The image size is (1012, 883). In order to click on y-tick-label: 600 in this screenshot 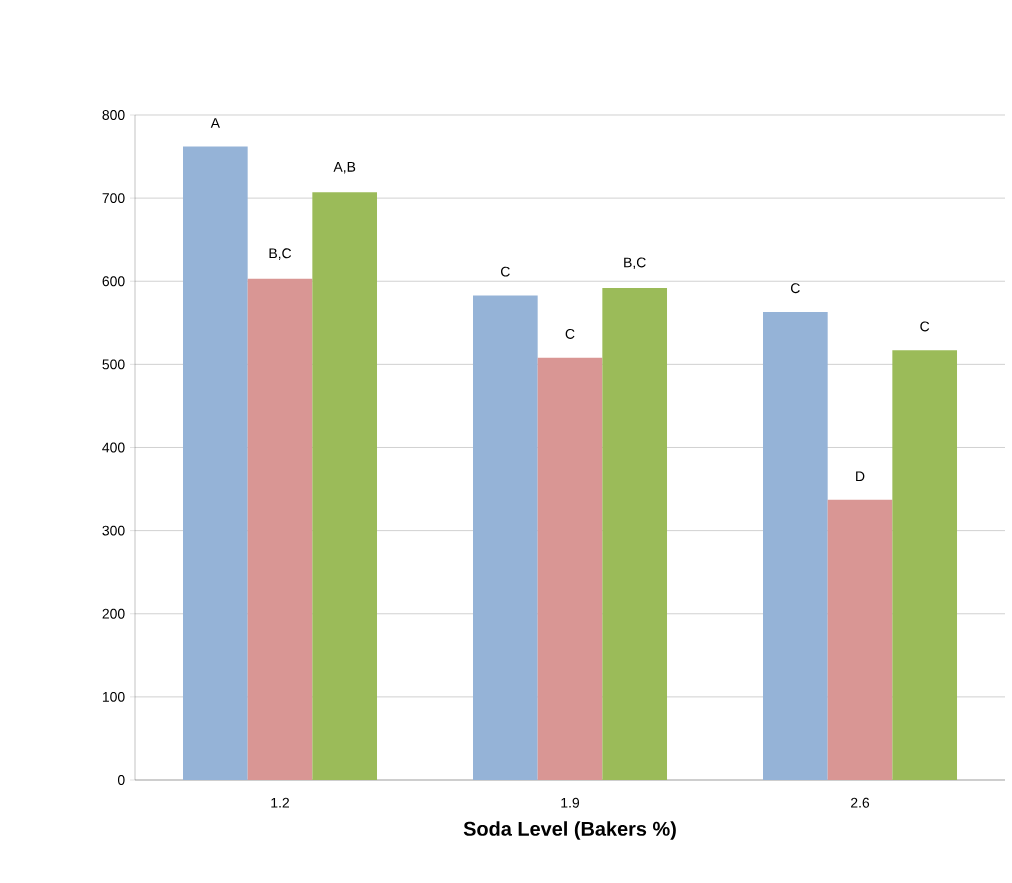, I will do `click(113, 281)`.